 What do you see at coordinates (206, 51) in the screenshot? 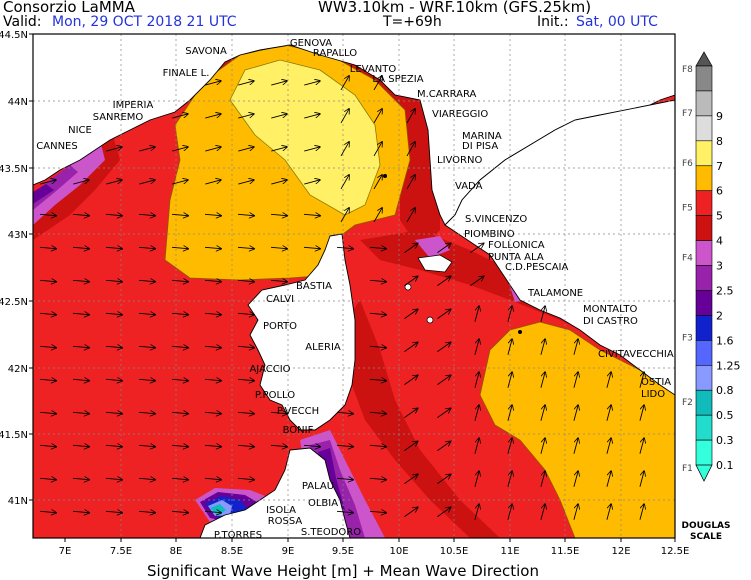
I see `place-label: SAVONA` at bounding box center [206, 51].